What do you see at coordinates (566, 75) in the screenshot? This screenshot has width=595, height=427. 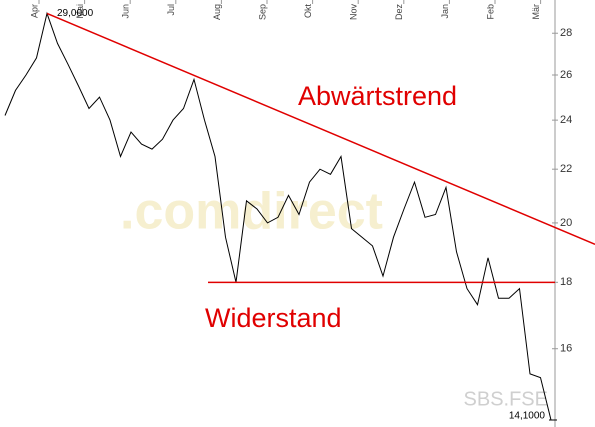 I see `y-tick-label: 26` at bounding box center [566, 75].